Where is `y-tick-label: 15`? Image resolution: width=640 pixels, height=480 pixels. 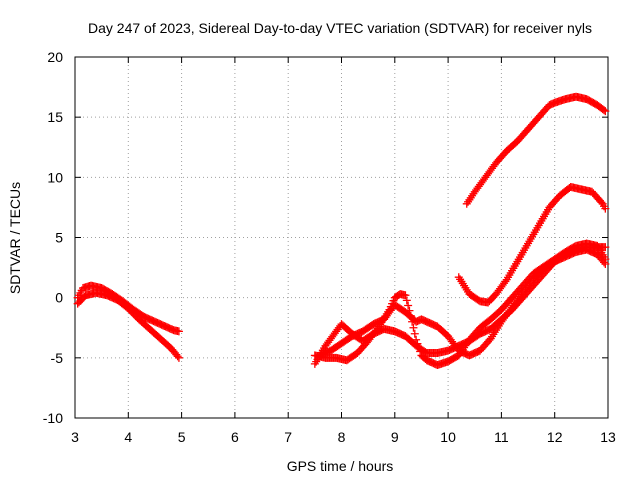 y-tick-label: 15 is located at coordinates (55, 117).